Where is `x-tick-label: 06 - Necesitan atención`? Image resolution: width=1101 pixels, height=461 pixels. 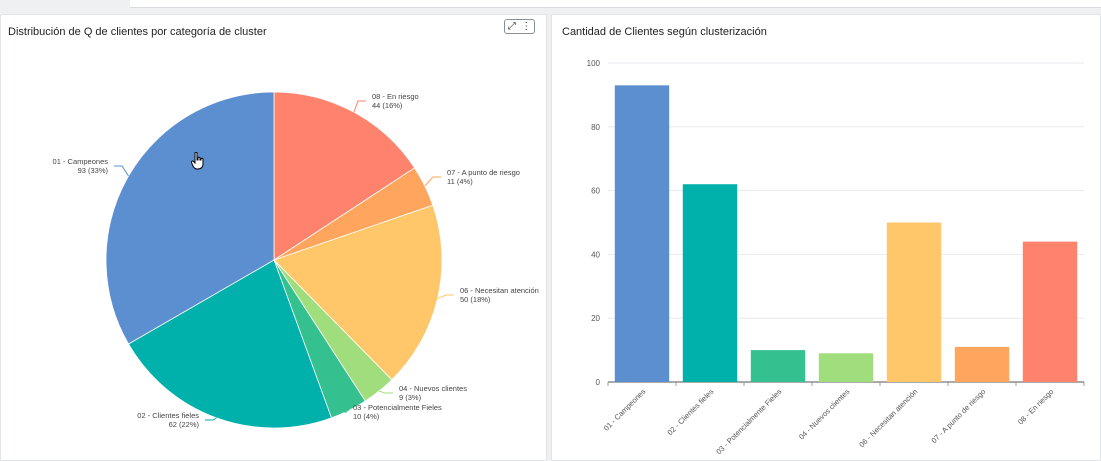 x-tick-label: 06 - Necesitan atención is located at coordinates (888, 418).